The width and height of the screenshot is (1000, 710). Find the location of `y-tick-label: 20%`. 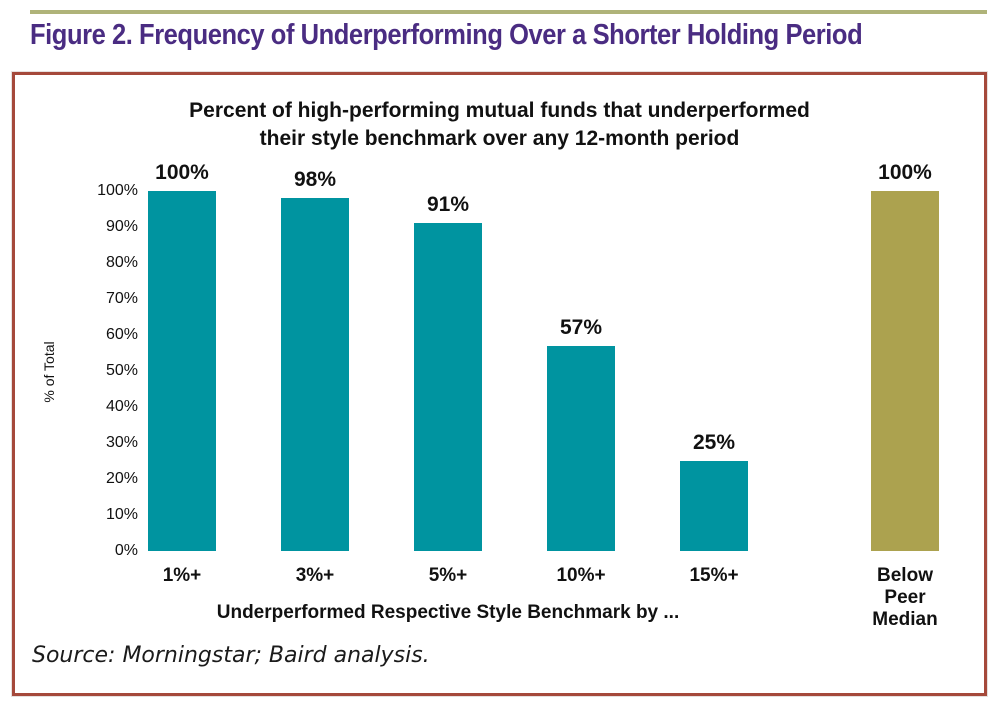

y-tick-label: 20% is located at coordinates (121, 478).